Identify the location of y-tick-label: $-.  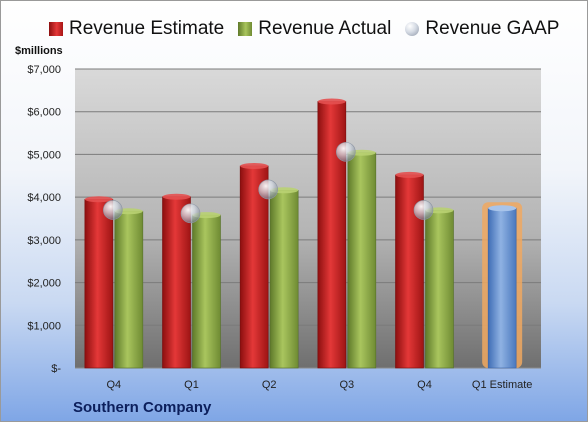
(56, 369).